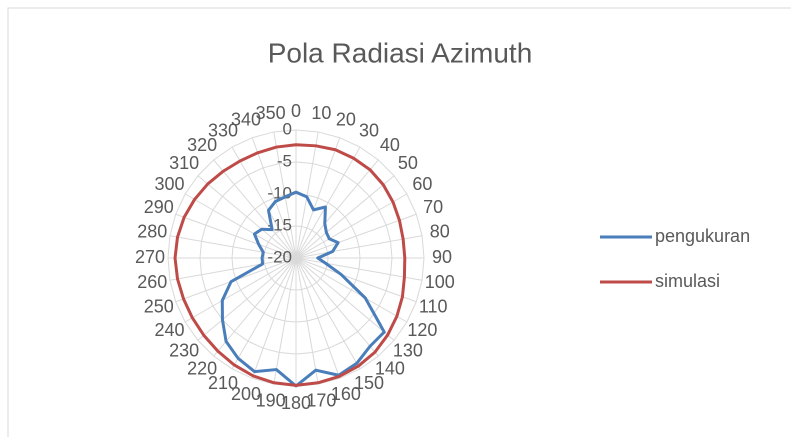 This screenshot has height=442, width=791. Describe the element at coordinates (440, 231) in the screenshot. I see `category-label: 80` at that location.